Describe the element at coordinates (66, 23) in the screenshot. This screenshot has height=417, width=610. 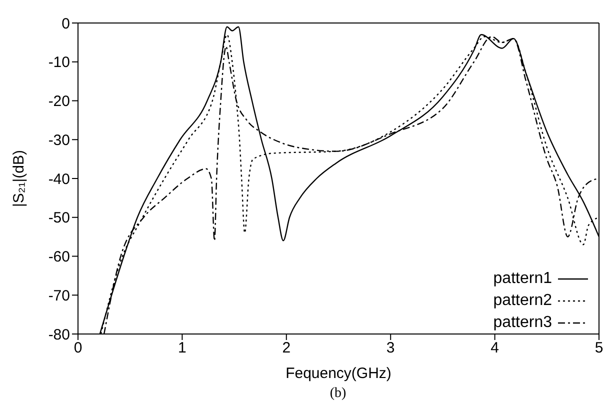
I see `y-tick-label: 0` at that location.